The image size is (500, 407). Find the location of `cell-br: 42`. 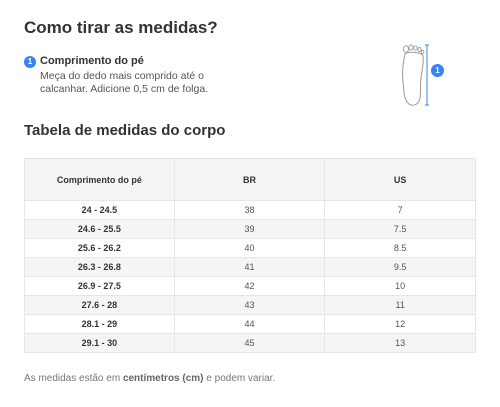

cell-br: 42 is located at coordinates (249, 286).